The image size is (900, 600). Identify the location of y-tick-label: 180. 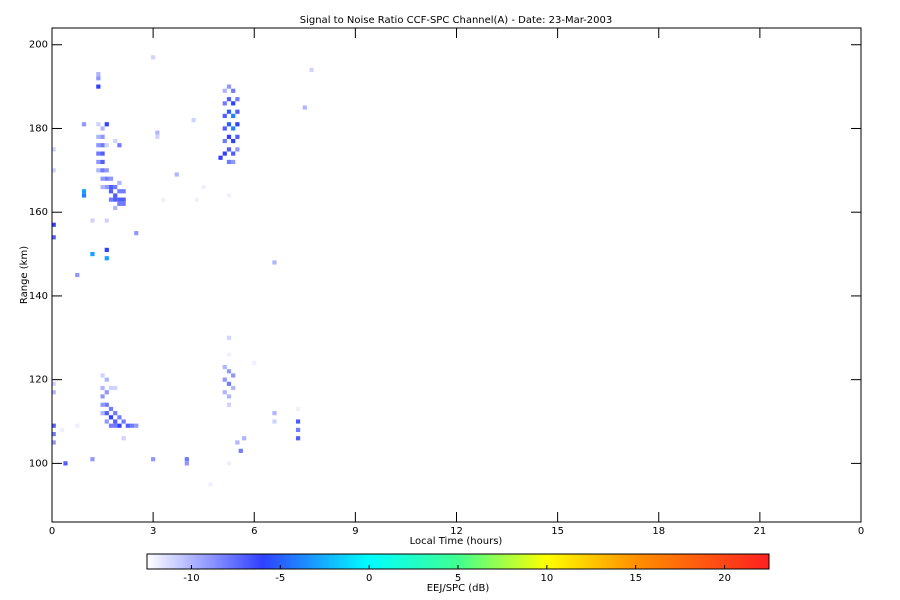
(38, 128).